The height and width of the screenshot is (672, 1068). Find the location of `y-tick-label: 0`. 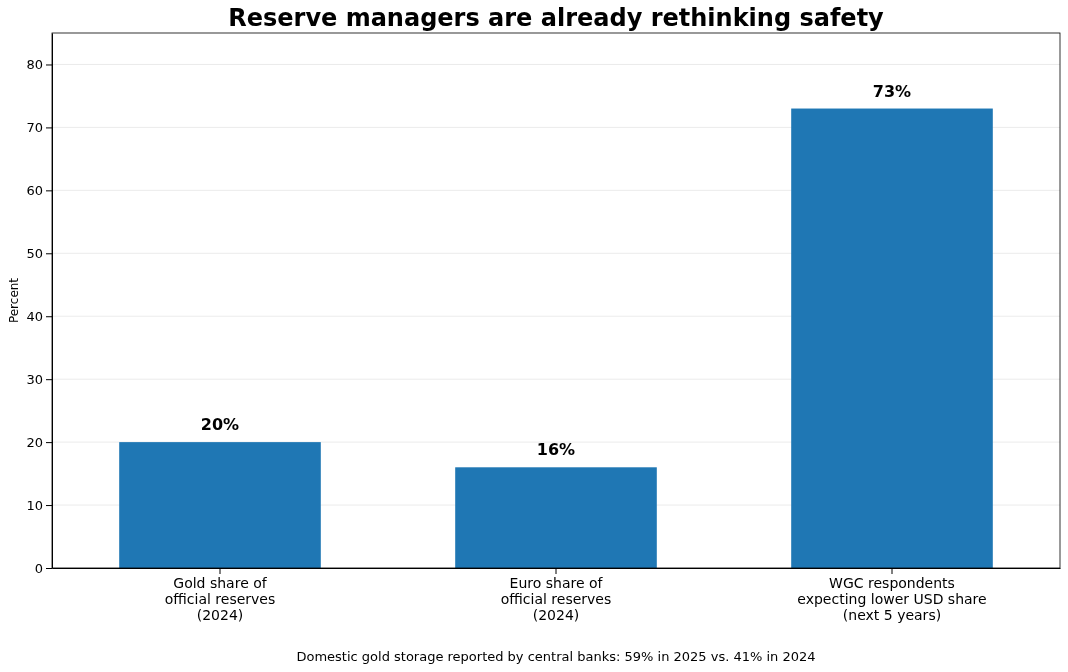

y-tick-label: 0 is located at coordinates (38, 568).